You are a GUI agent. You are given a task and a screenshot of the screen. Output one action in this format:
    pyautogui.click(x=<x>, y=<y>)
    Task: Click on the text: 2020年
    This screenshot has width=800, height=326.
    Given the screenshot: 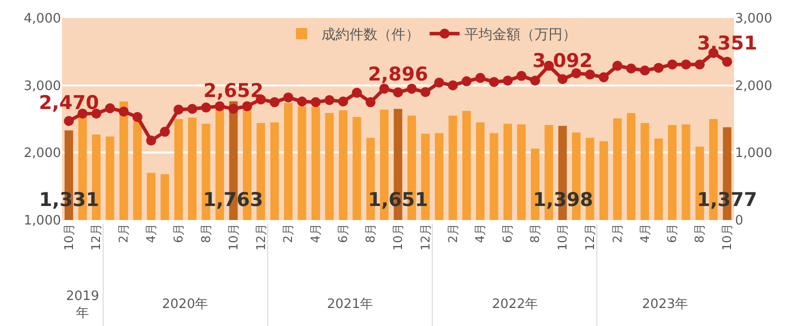 What is the action you would take?
    pyautogui.click(x=185, y=304)
    